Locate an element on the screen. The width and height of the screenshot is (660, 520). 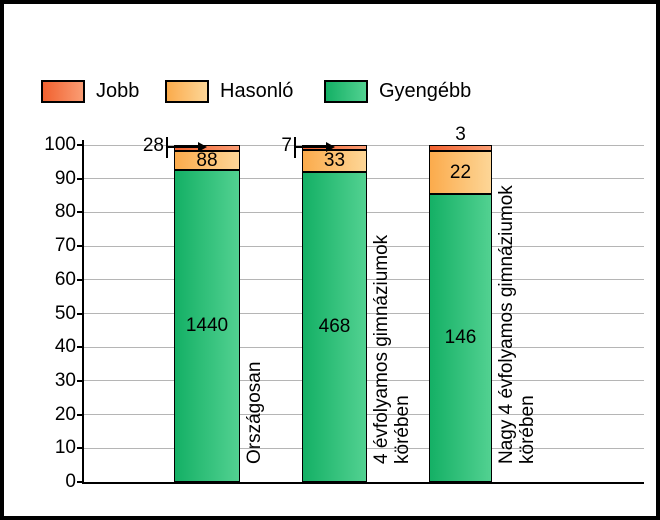
legend: Jobb Hasonló Gyengébb is located at coordinates (330, 91).